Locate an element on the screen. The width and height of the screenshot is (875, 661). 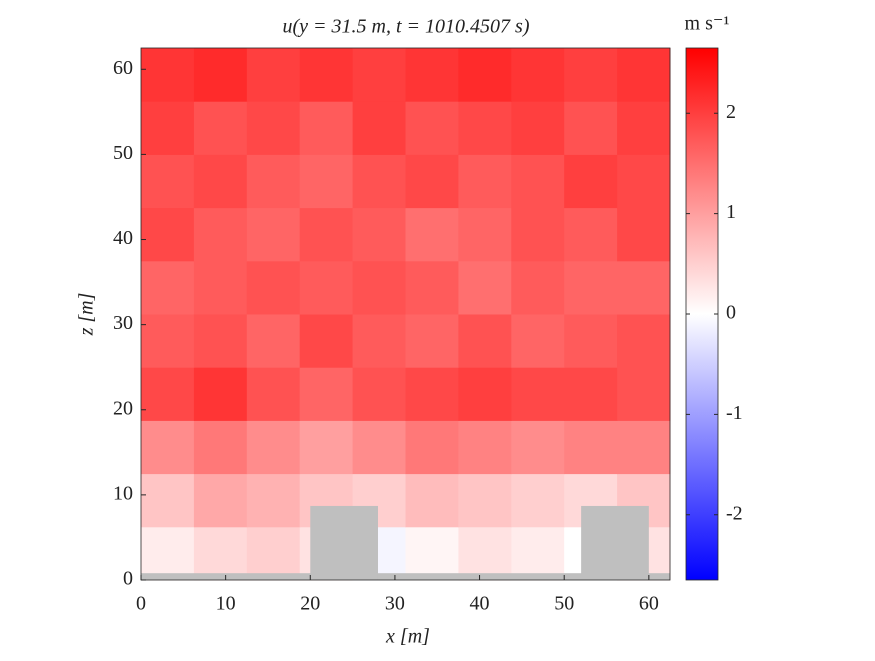
colorbar-tick-label: 0 is located at coordinates (731, 313).